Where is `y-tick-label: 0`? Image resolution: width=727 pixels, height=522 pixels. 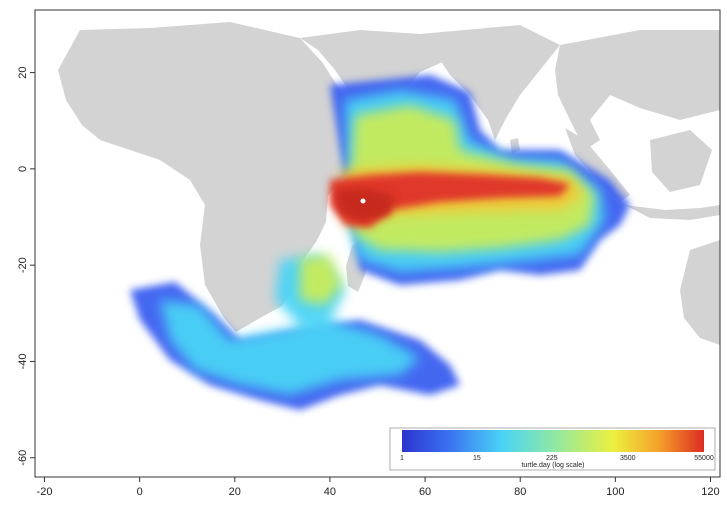 y-tick-label: 0 is located at coordinates (23, 169).